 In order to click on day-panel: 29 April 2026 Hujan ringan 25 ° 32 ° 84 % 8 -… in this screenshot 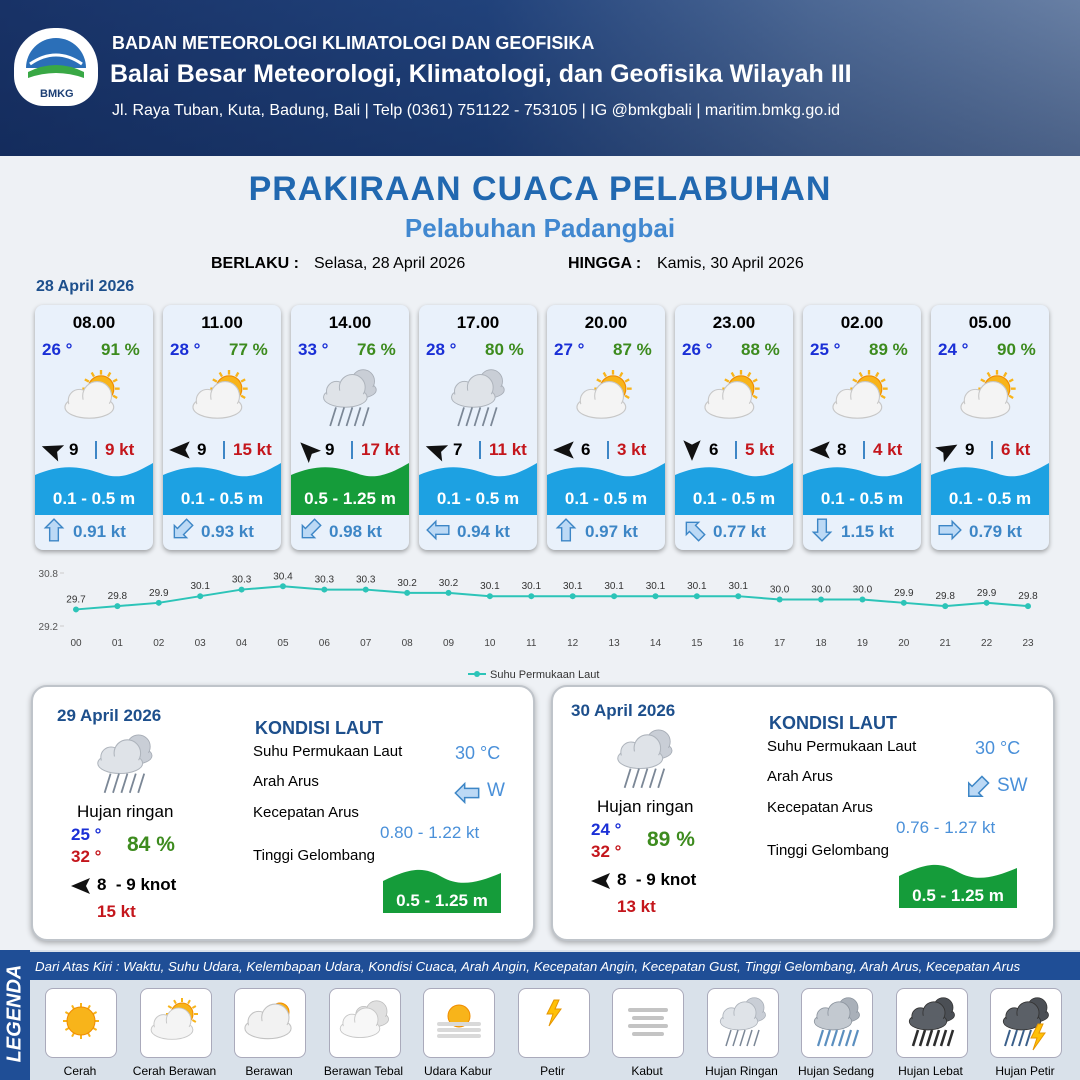, I will do `click(283, 813)`.